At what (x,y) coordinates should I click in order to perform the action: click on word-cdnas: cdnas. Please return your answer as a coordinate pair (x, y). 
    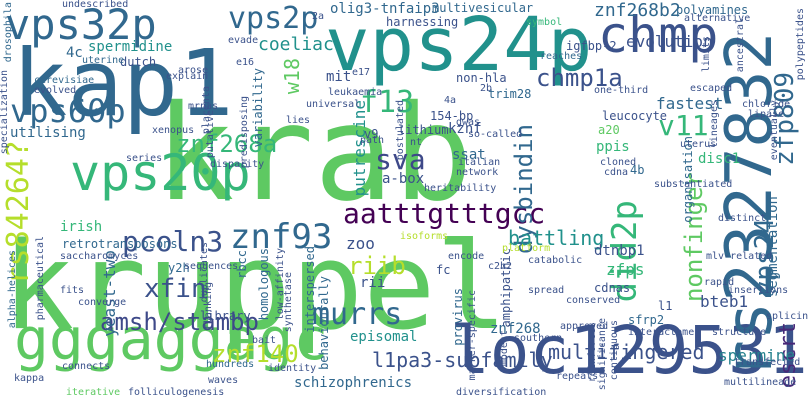
    Looking at the image, I should click on (612, 288).